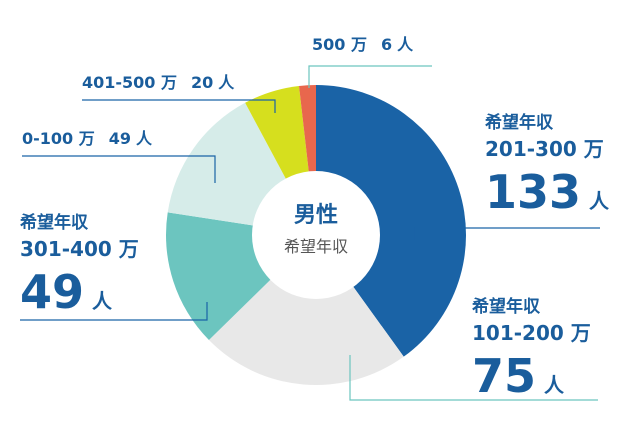 This screenshot has height=426, width=636. Describe the element at coordinates (316, 246) in the screenshot. I see `chart-subtitle: 希望年収` at that location.